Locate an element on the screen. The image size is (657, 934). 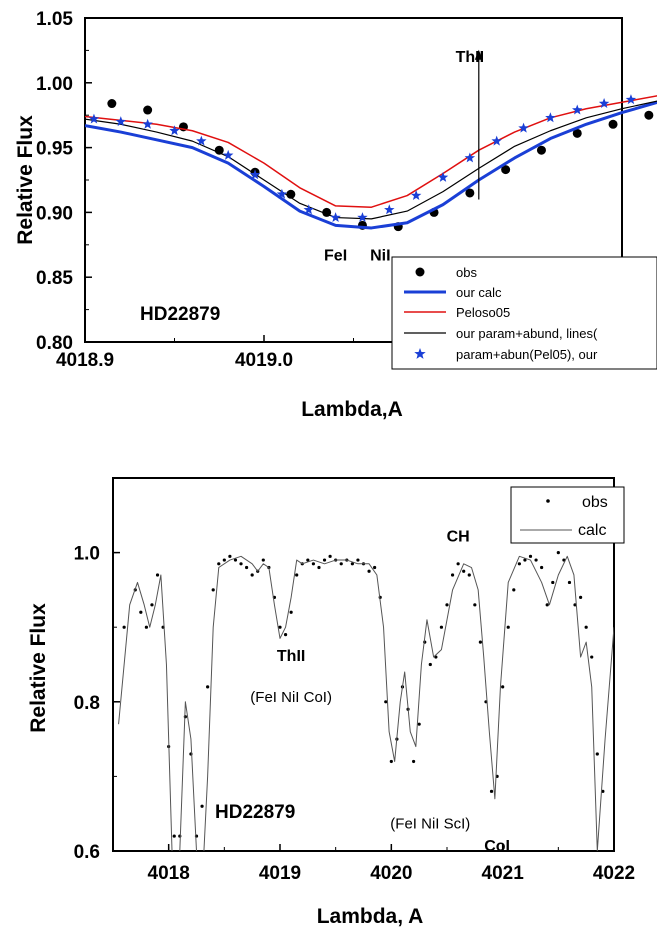
top-legend-param-abun-label: param+abun(Pel05), our is located at coordinates (527, 354).